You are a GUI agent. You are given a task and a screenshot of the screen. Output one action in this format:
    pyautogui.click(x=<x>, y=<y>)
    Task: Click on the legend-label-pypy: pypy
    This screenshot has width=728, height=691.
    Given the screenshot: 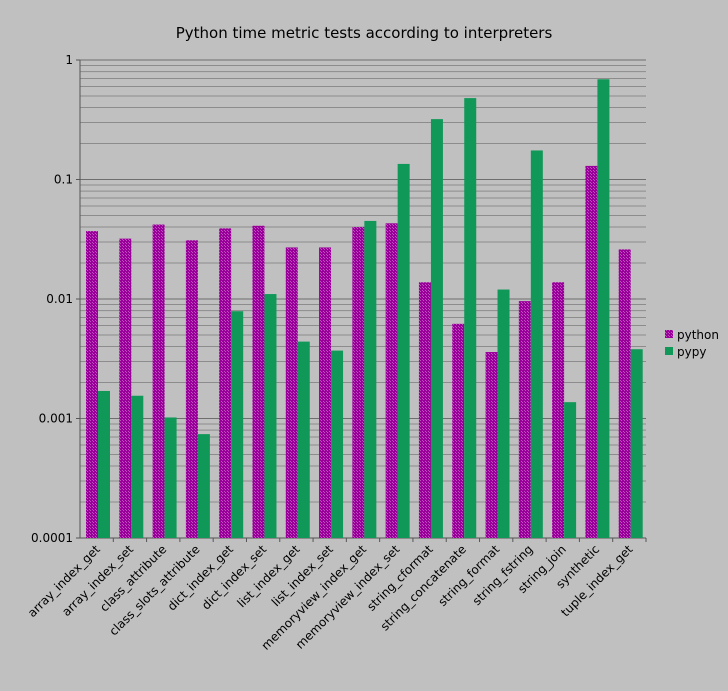 What is the action you would take?
    pyautogui.click(x=691, y=352)
    